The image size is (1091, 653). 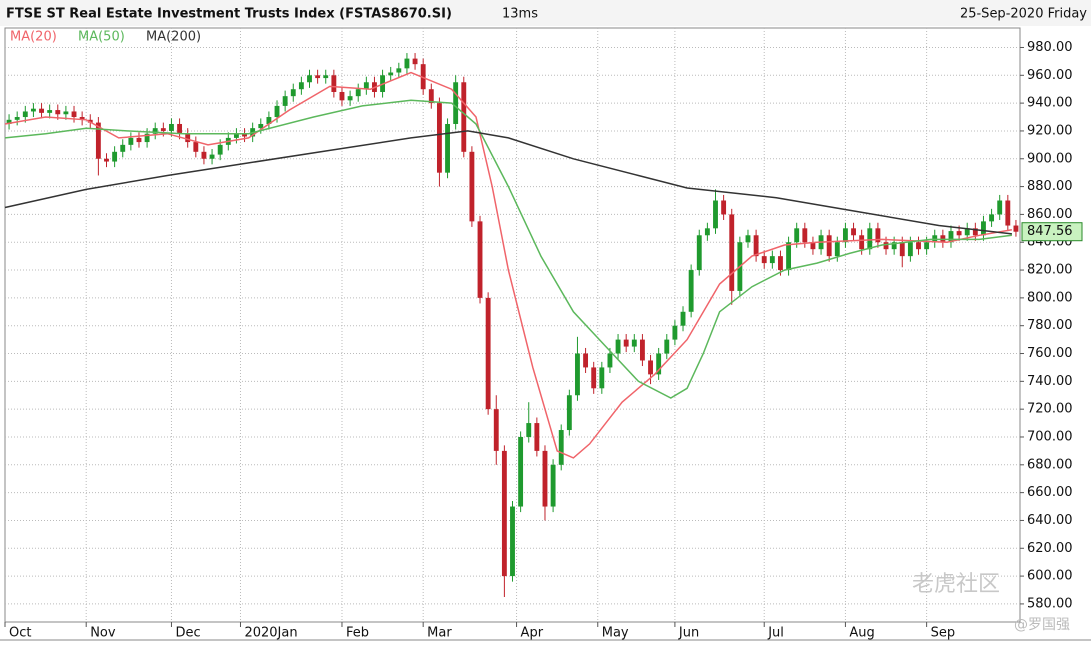 What do you see at coordinates (1050, 464) in the screenshot?
I see `y-tick-label: 680.00` at bounding box center [1050, 464].